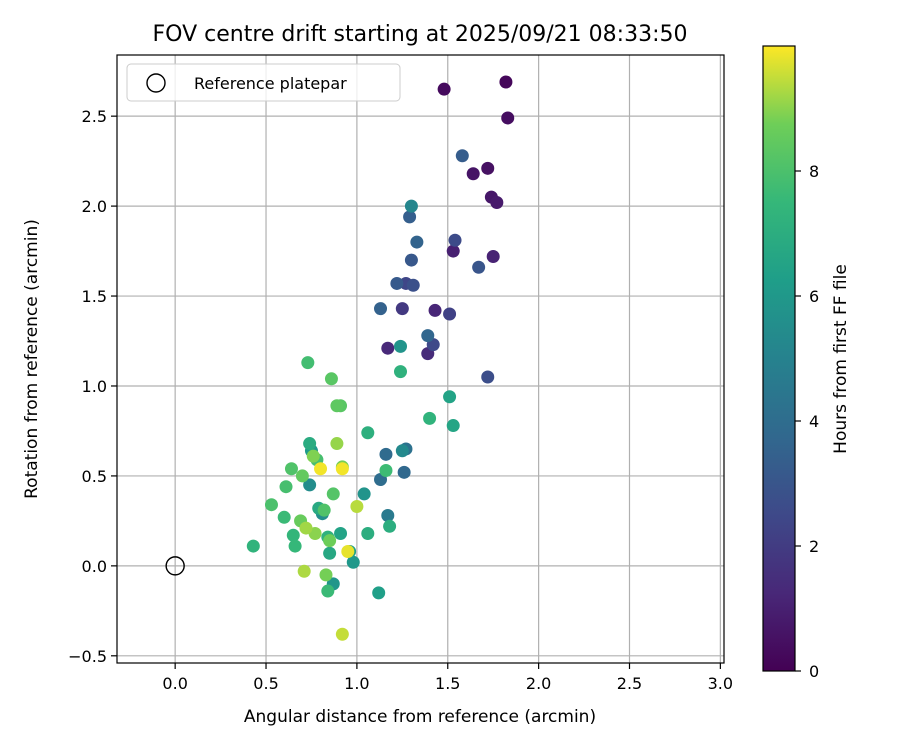 The width and height of the screenshot is (900, 750). I want to click on y-tick-label: 0.5, so click(94, 476).